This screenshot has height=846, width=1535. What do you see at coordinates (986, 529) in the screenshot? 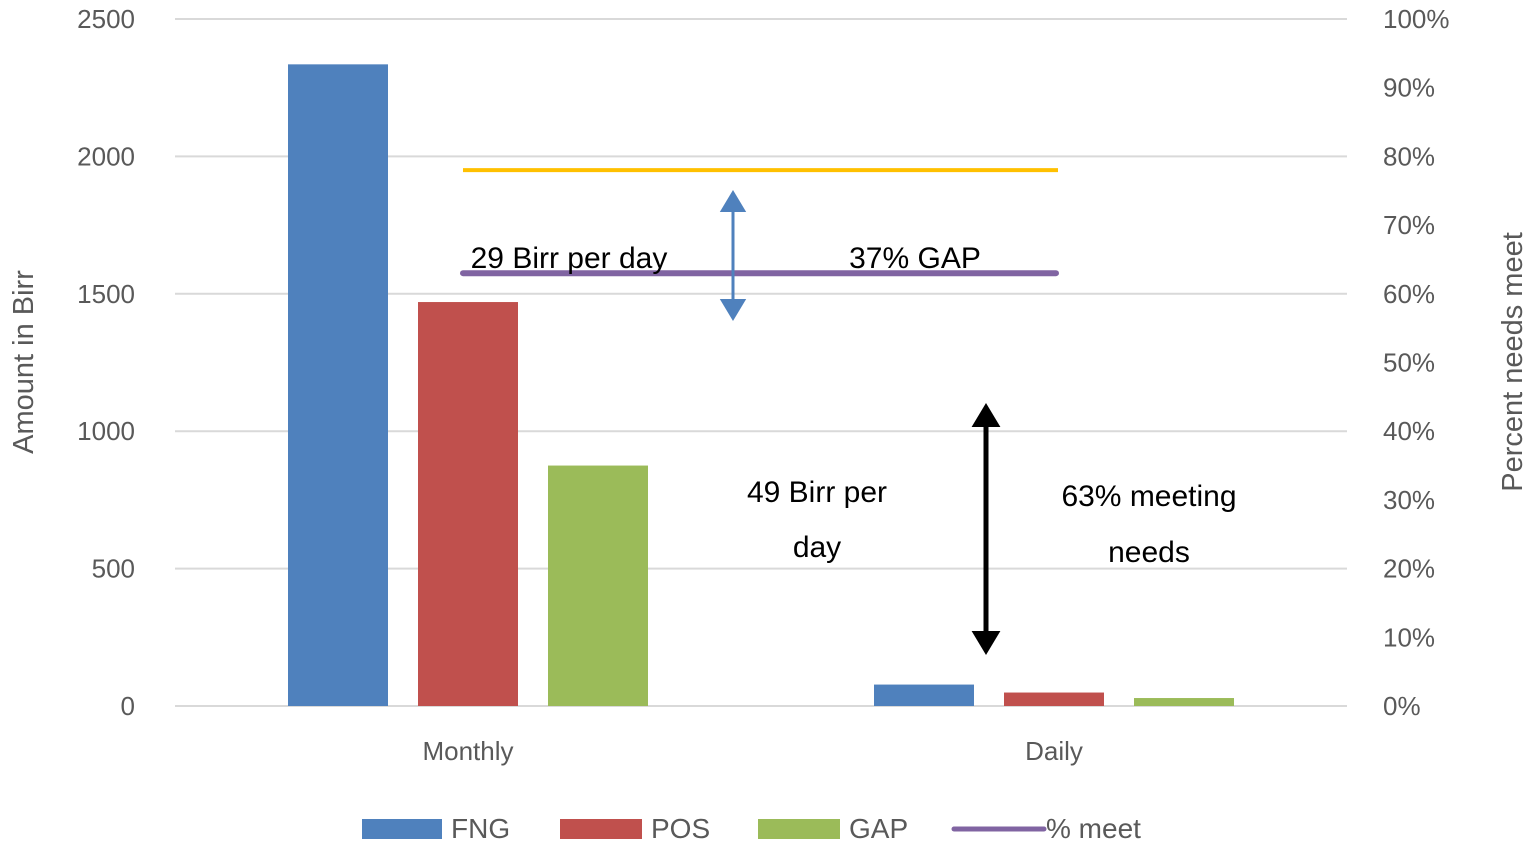
I see `meet-arrow` at bounding box center [986, 529].